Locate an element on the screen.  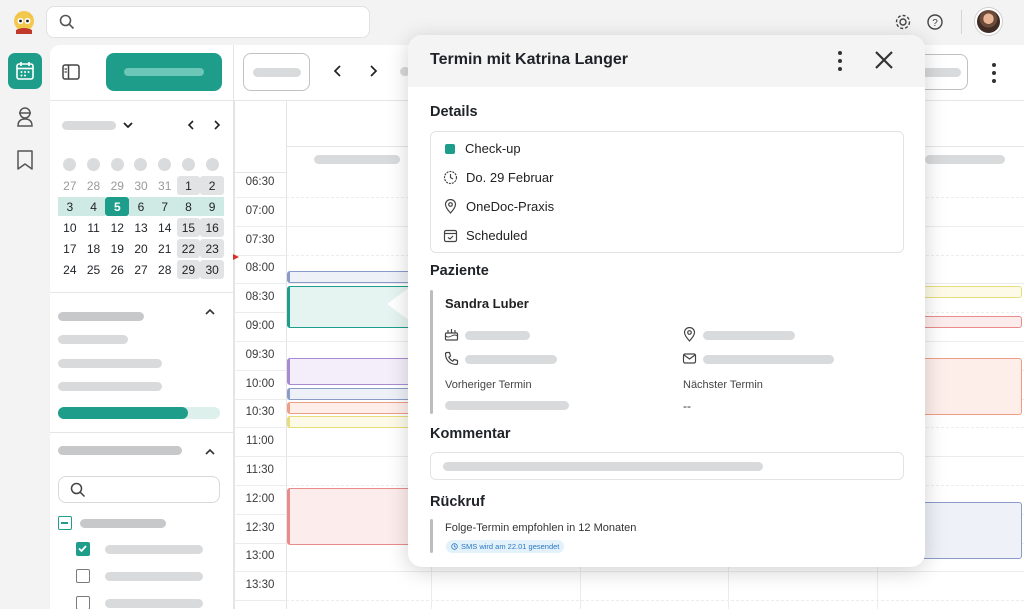
calendar-day: 13 is located at coordinates (141, 227).